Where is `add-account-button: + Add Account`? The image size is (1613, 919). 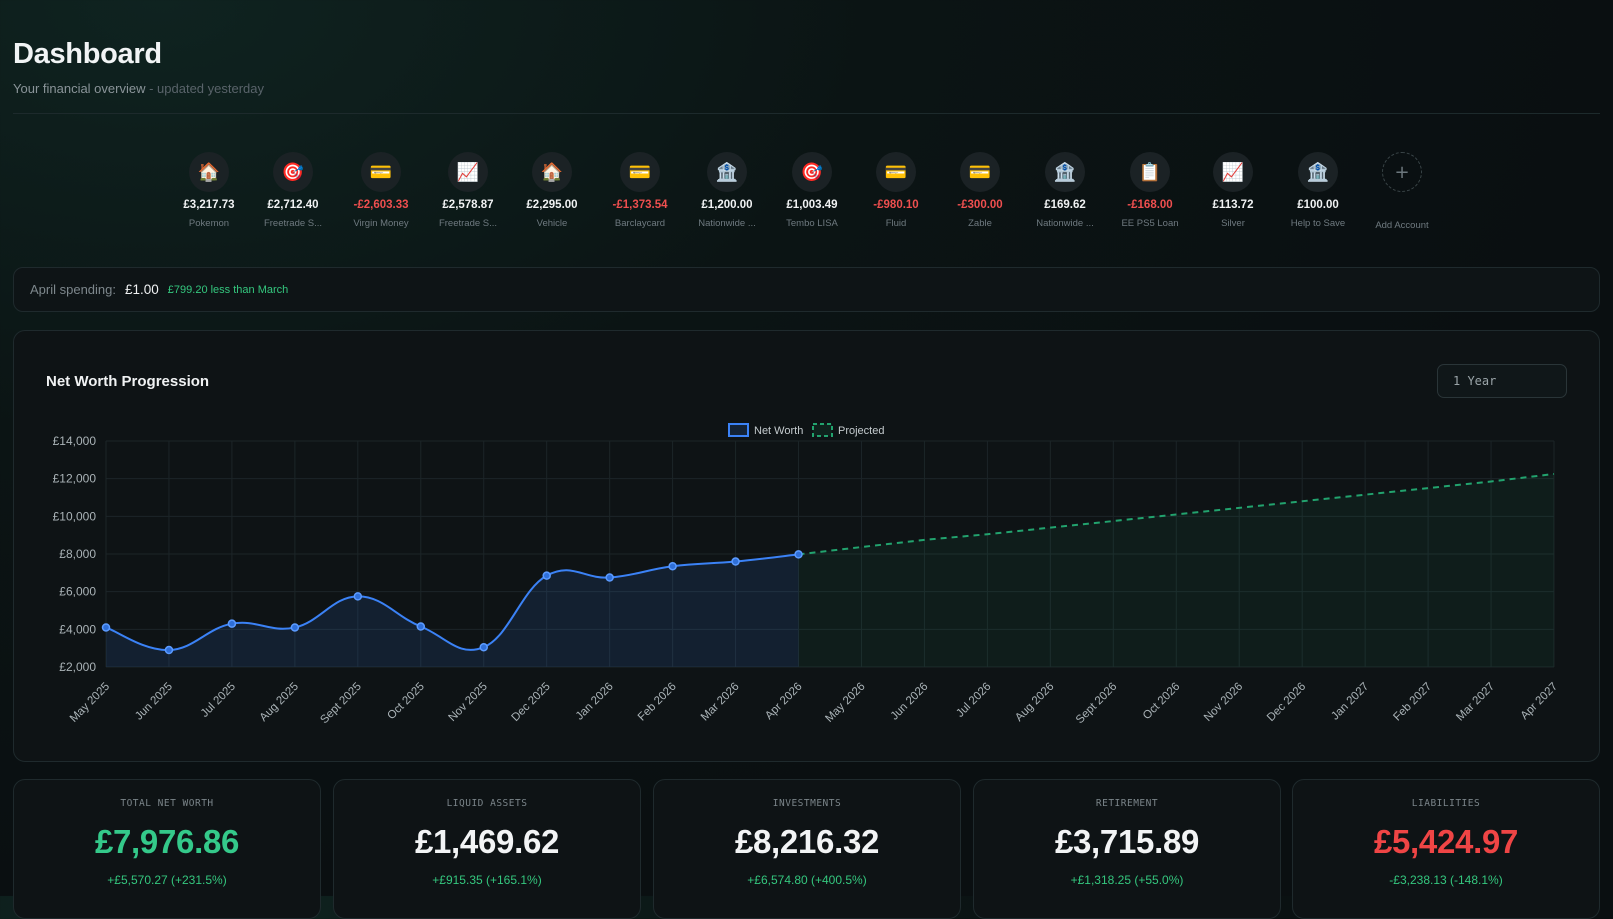 add-account-button: + Add Account is located at coordinates (1402, 191).